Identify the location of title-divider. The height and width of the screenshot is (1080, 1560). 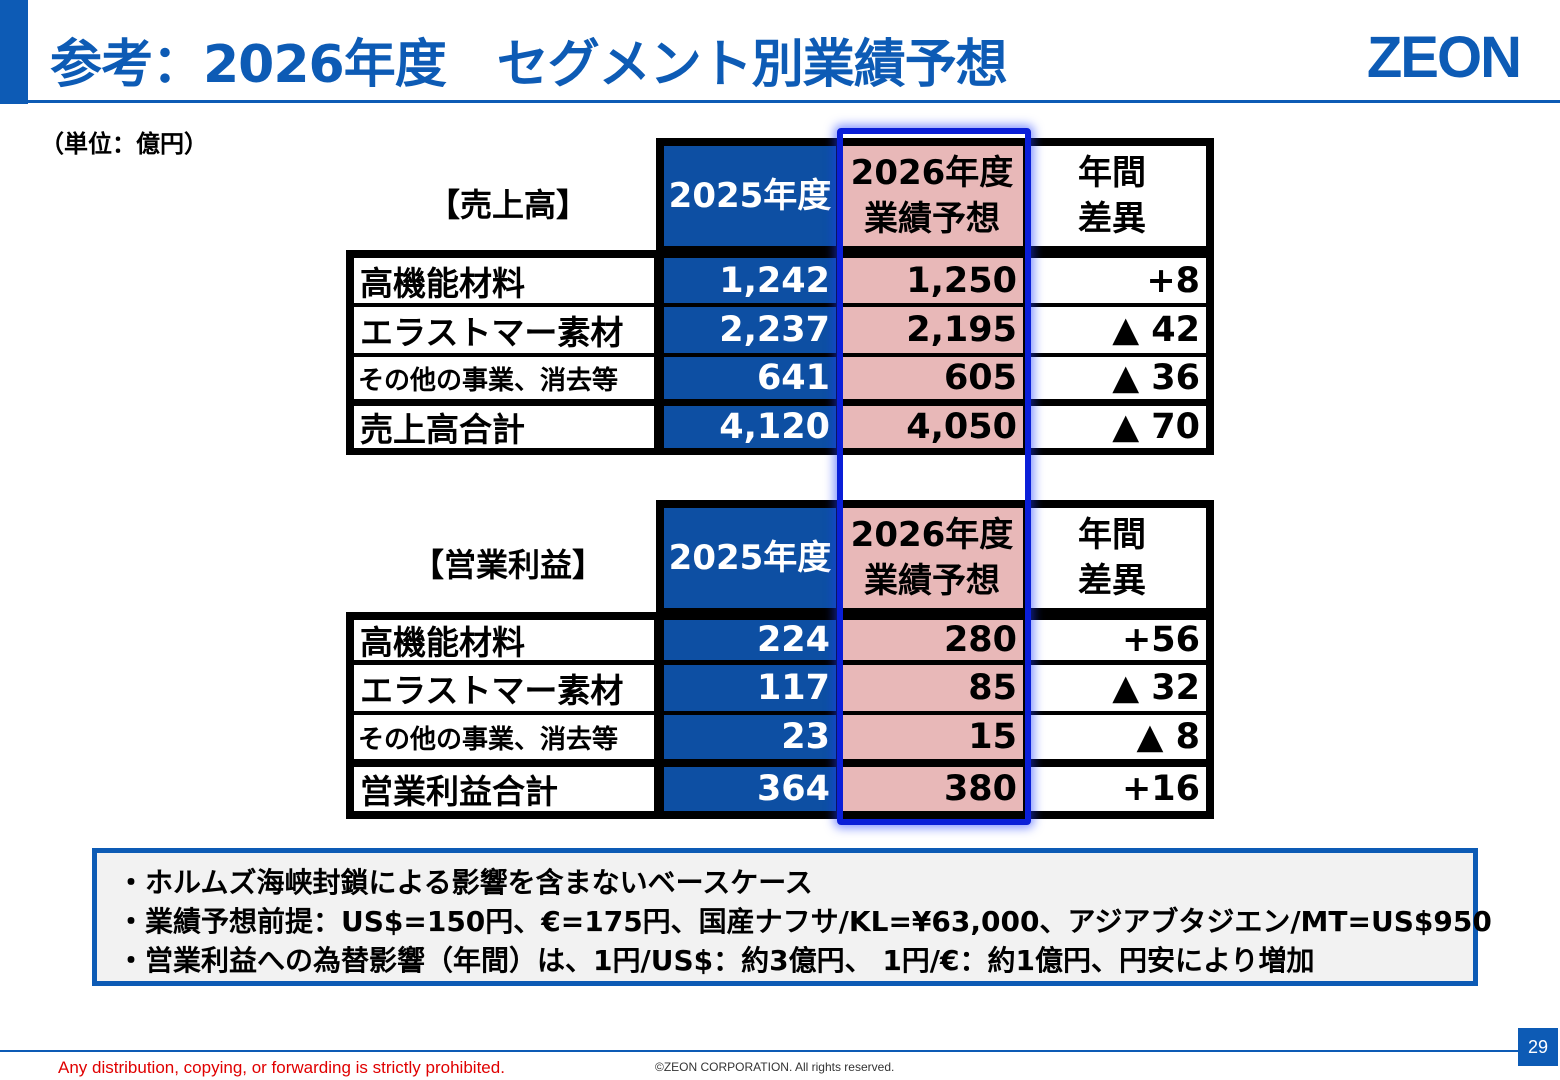
(780, 101).